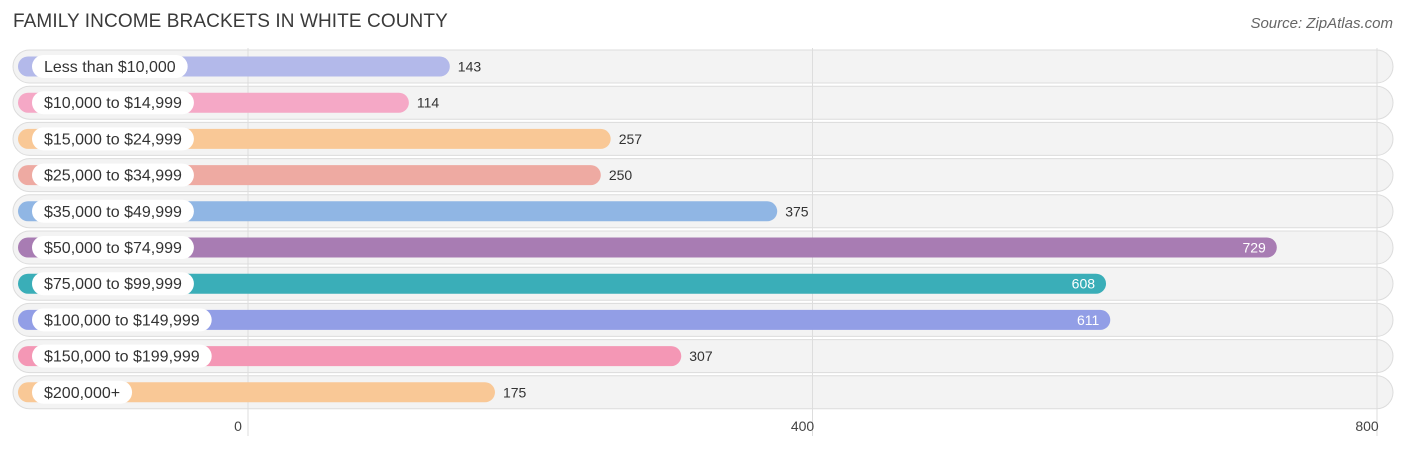  What do you see at coordinates (701, 356) in the screenshot?
I see `value-label: 307` at bounding box center [701, 356].